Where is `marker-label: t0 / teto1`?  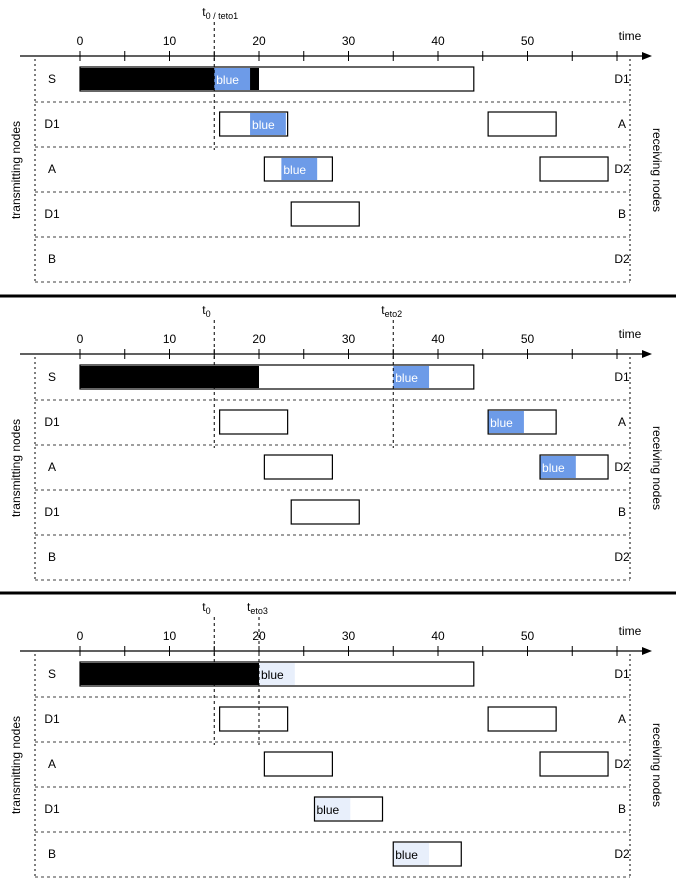
marker-label: t0 / teto1 is located at coordinates (220, 13).